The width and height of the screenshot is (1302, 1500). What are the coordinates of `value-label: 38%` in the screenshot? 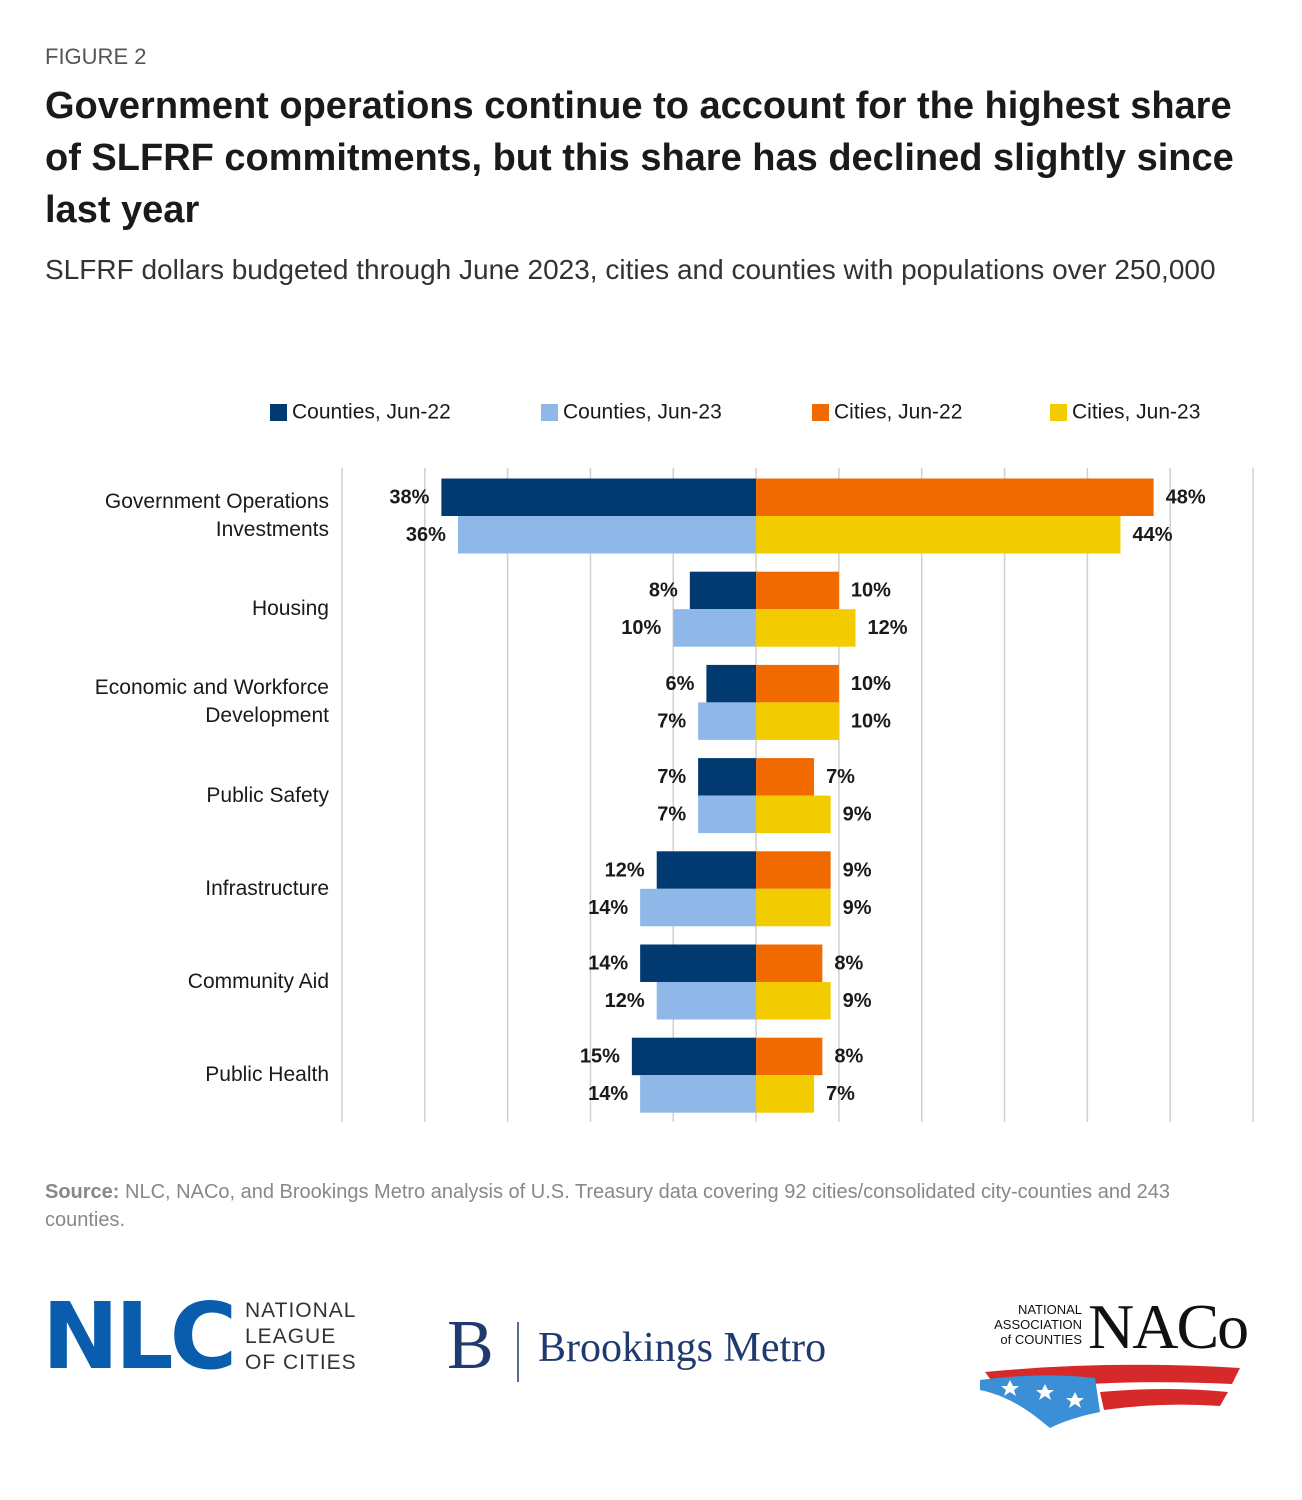 It's located at (409, 498).